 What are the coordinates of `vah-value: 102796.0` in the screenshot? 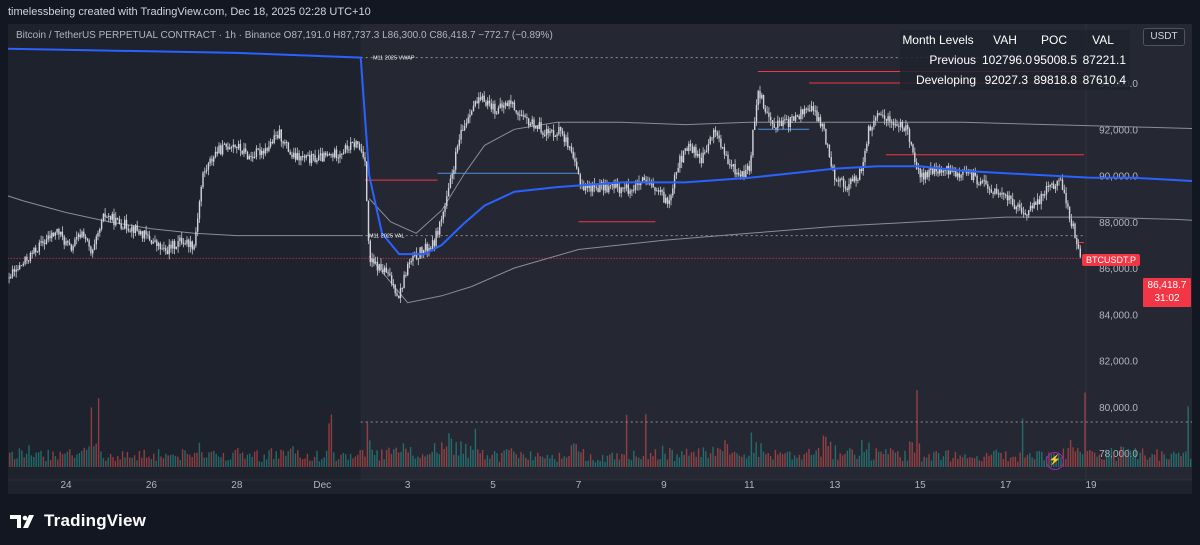 It's located at (1007, 60).